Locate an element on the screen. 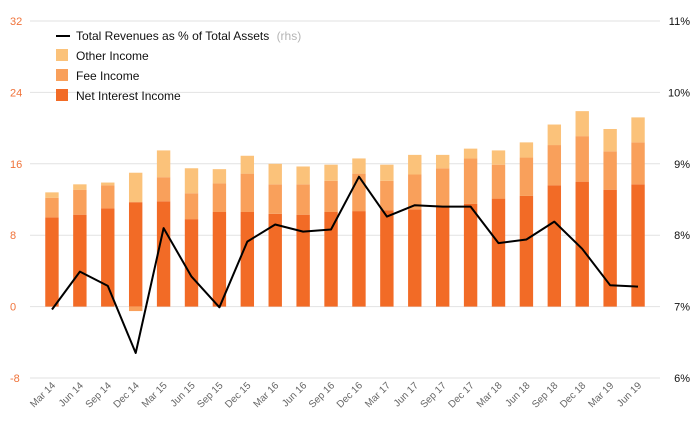 Image resolution: width=700 pixels, height=433 pixels. left-tick-label: -8 is located at coordinates (15, 379).